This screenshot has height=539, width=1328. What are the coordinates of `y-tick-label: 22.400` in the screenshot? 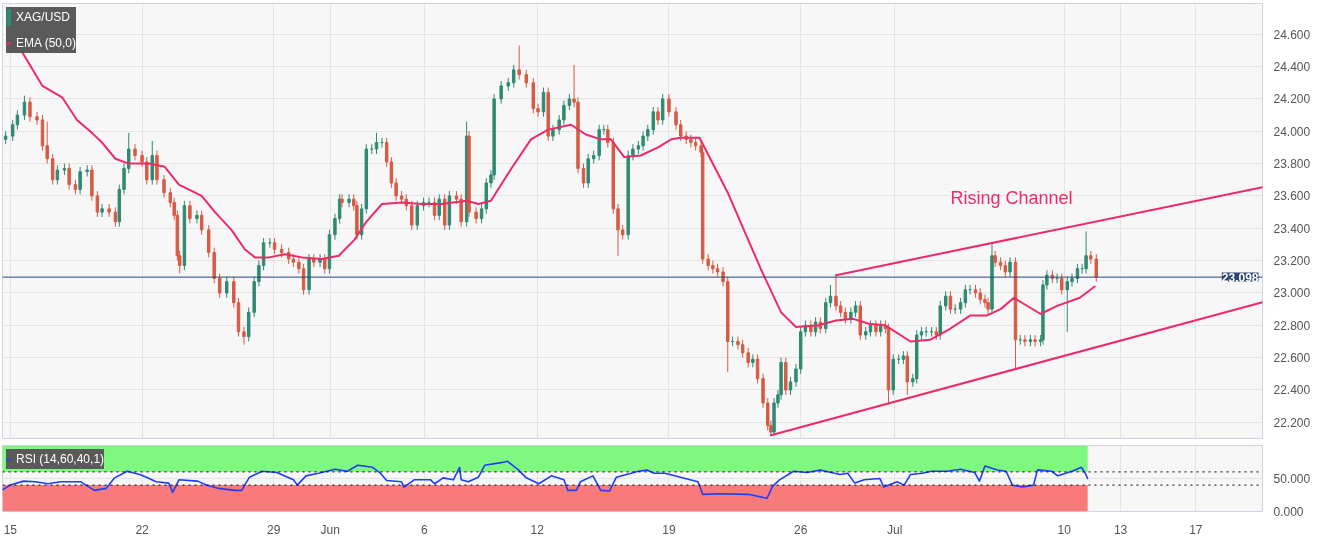 It's located at (1292, 390).